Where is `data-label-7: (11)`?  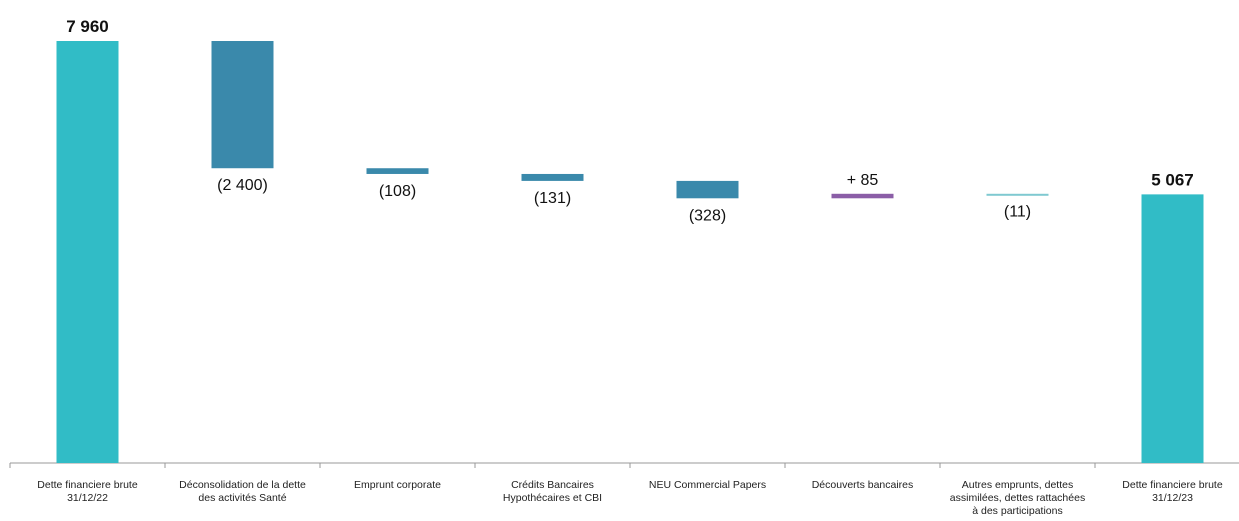 data-label-7: (11) is located at coordinates (1017, 211).